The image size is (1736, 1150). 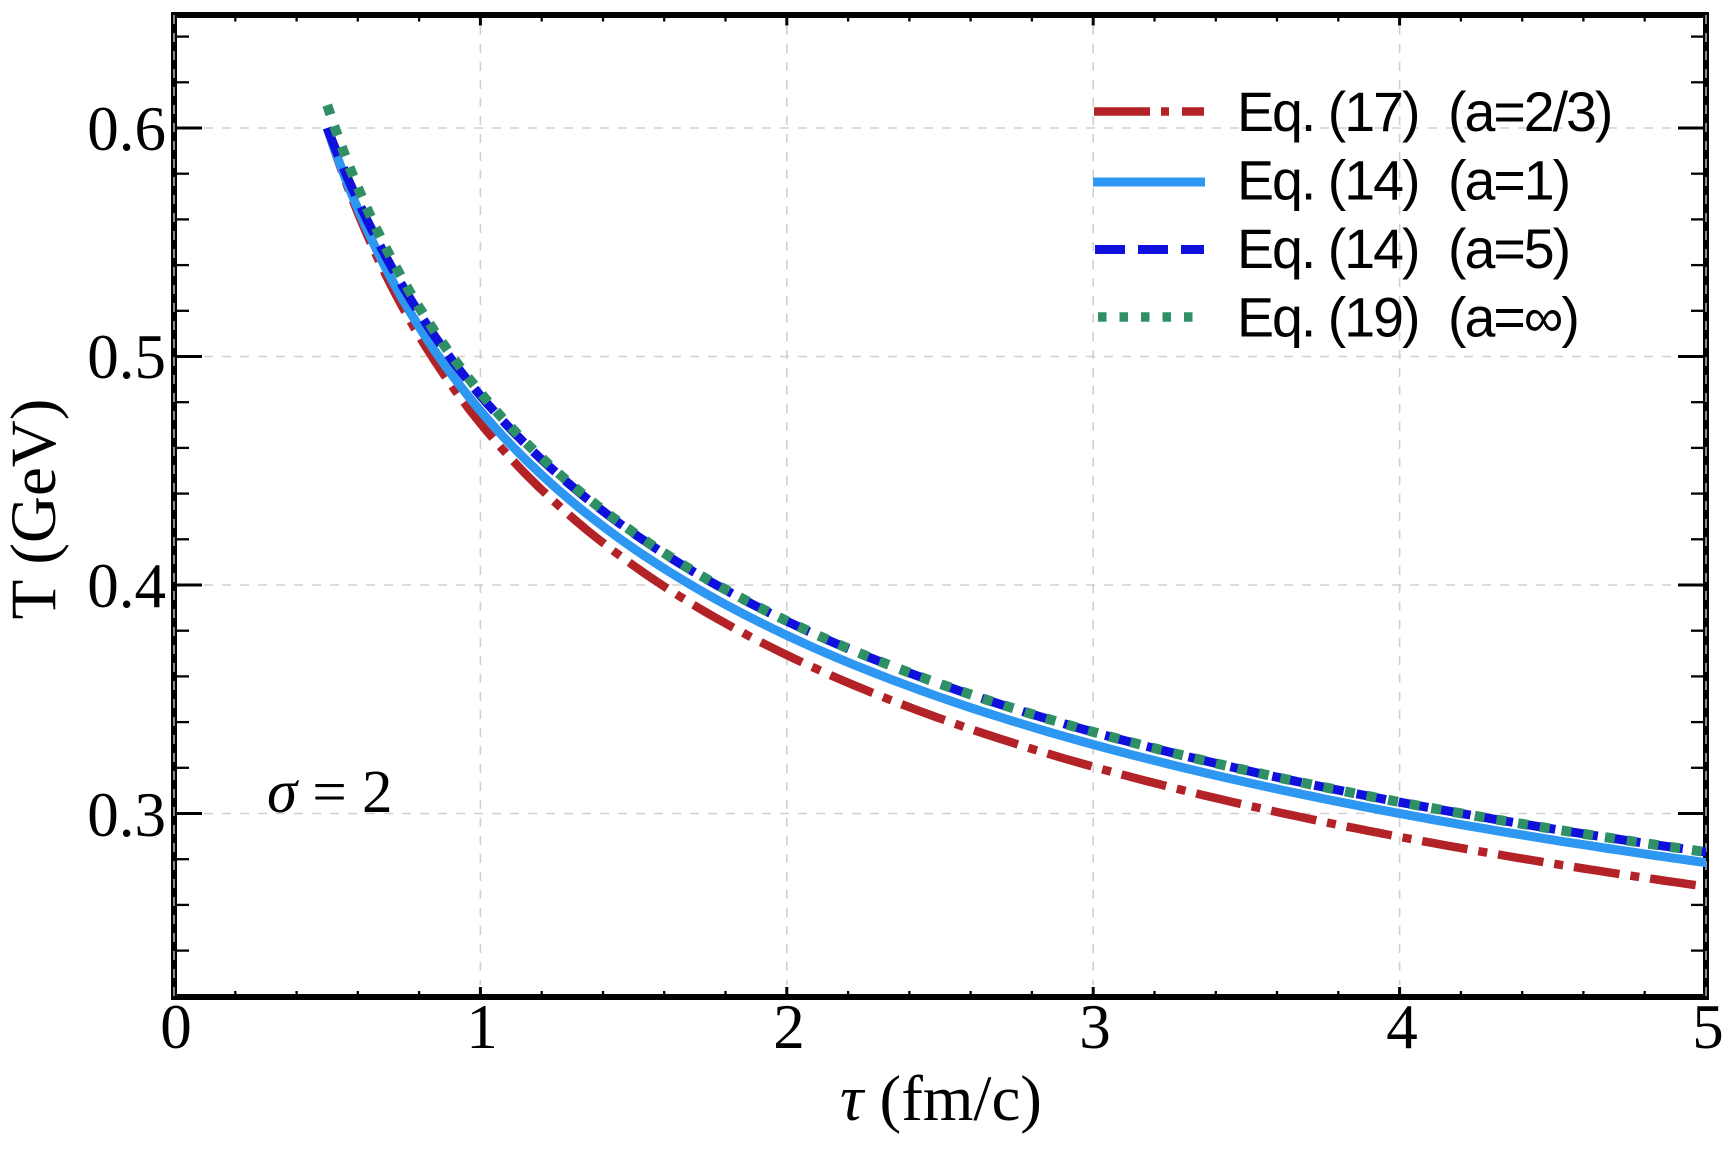 What do you see at coordinates (126, 815) in the screenshot?
I see `svg-text: 0.3` at bounding box center [126, 815].